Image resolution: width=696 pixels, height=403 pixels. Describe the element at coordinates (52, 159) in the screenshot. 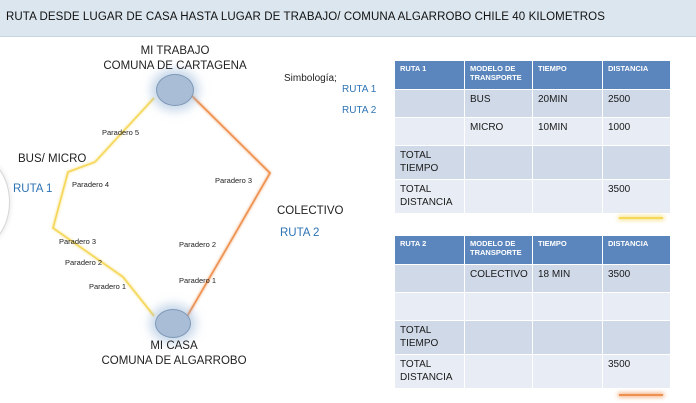

I see `route1-mode-label: BUS/ MICRO` at that location.